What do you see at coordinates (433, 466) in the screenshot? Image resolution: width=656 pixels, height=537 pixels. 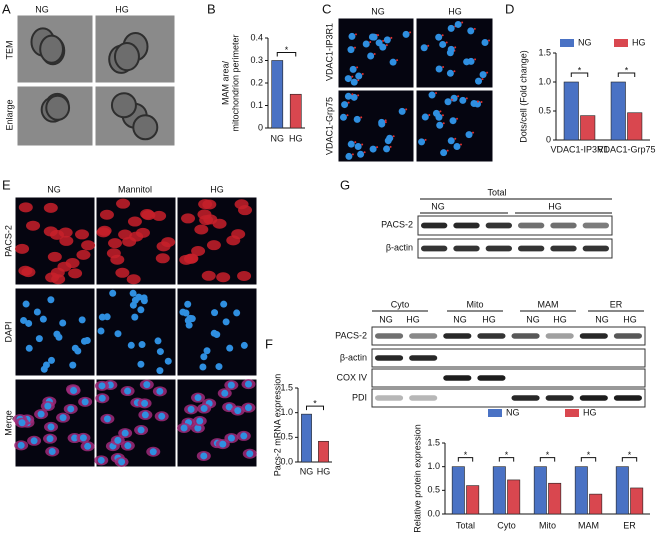 I see `y-tick-label: 1.0` at bounding box center [433, 466].